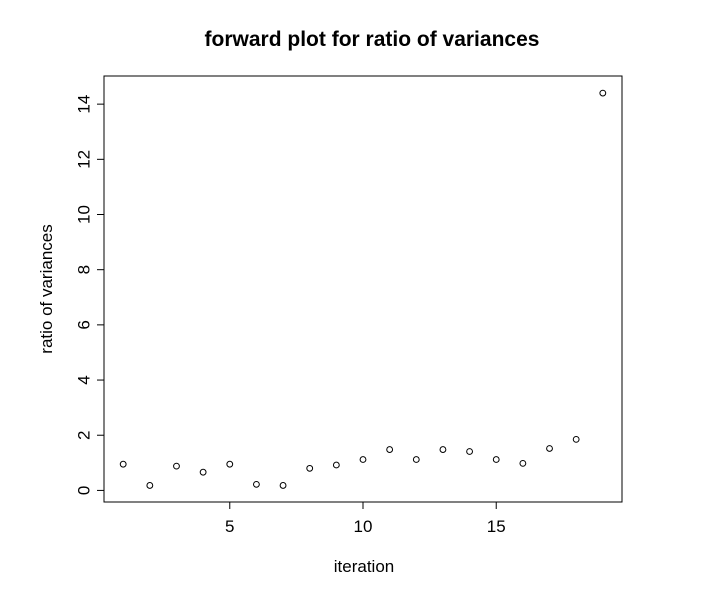 This screenshot has width=715, height=608. I want to click on y-tick-label: 4, so click(84, 379).